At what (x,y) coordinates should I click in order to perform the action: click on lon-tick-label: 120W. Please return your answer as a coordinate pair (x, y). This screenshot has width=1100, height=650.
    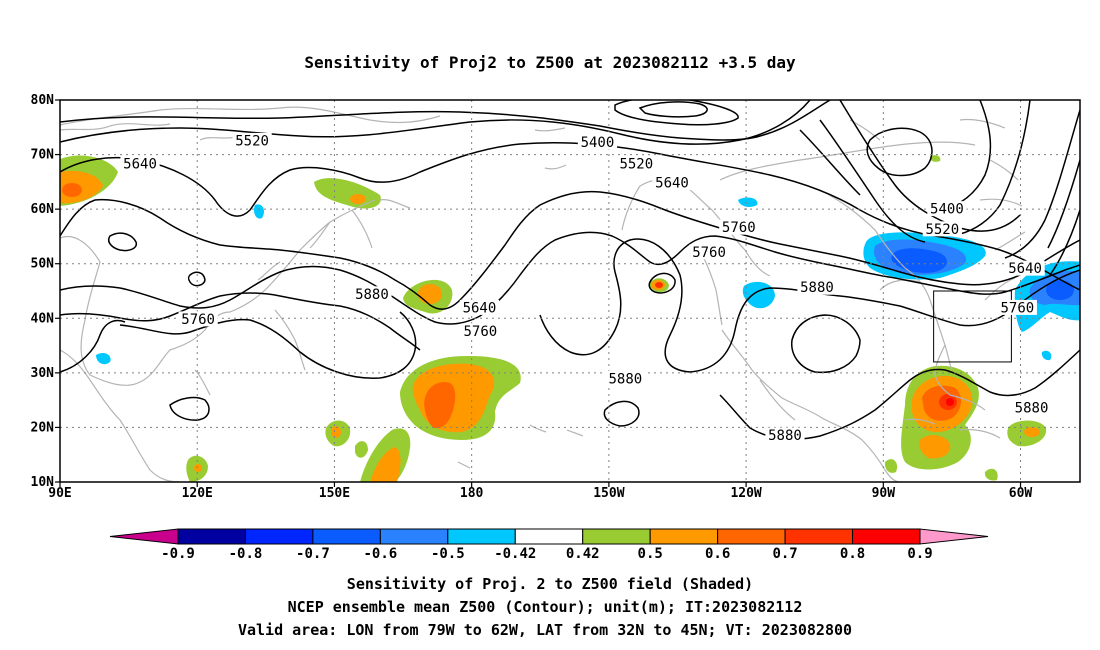
    Looking at the image, I should click on (745, 493).